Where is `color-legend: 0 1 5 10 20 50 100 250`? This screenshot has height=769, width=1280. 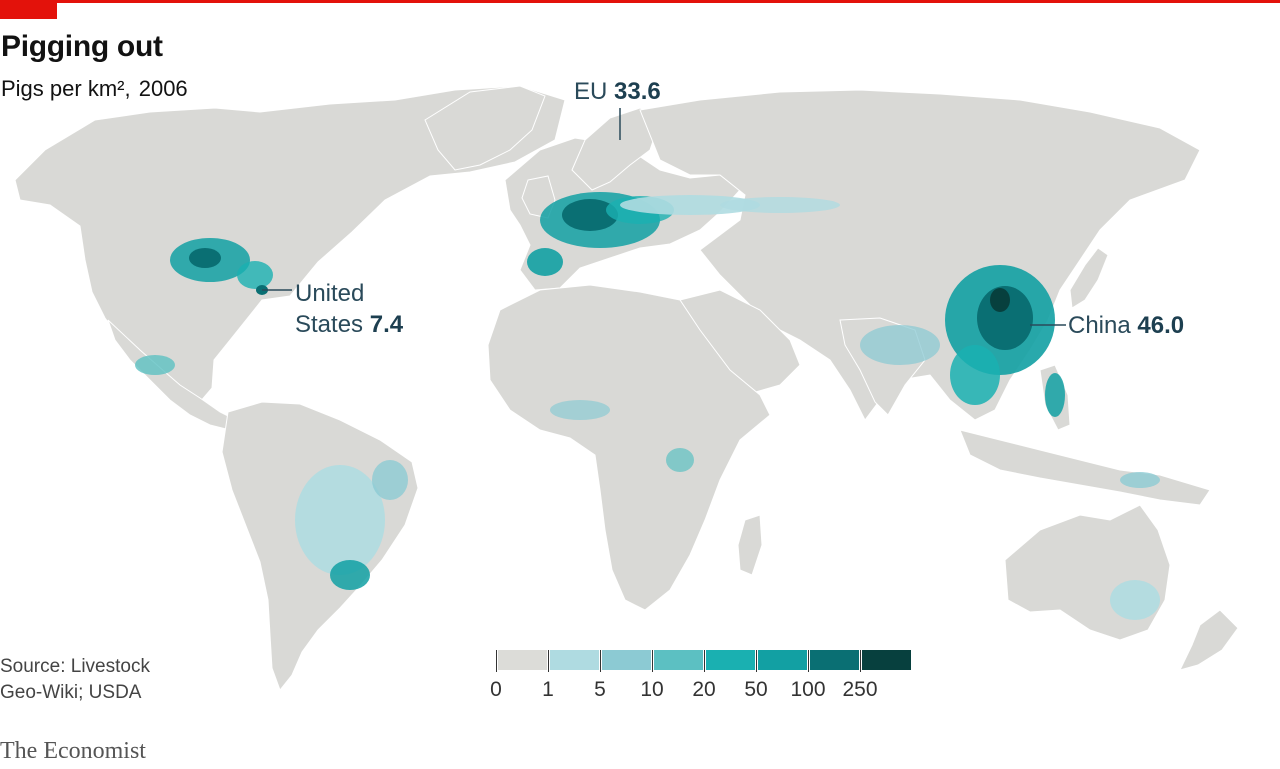 color-legend: 0 1 5 10 20 50 100 250 is located at coordinates (700, 680).